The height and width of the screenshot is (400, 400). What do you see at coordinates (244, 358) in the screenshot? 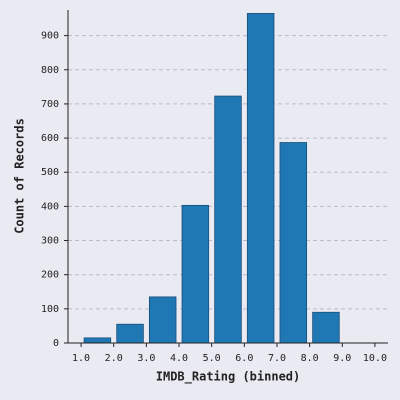
I see `x-tick-label: 6.0` at bounding box center [244, 358].